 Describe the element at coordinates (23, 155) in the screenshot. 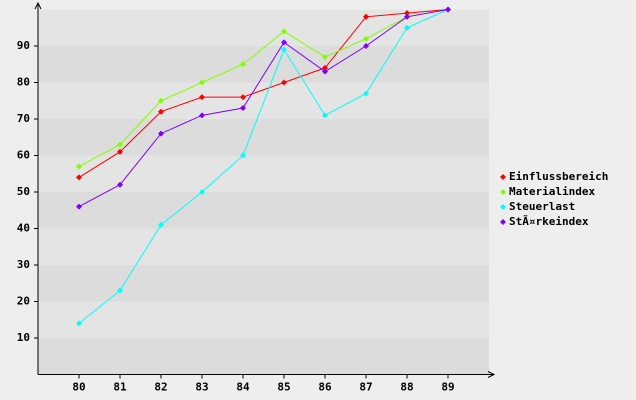

I see `y-tick-label: 60` at that location.